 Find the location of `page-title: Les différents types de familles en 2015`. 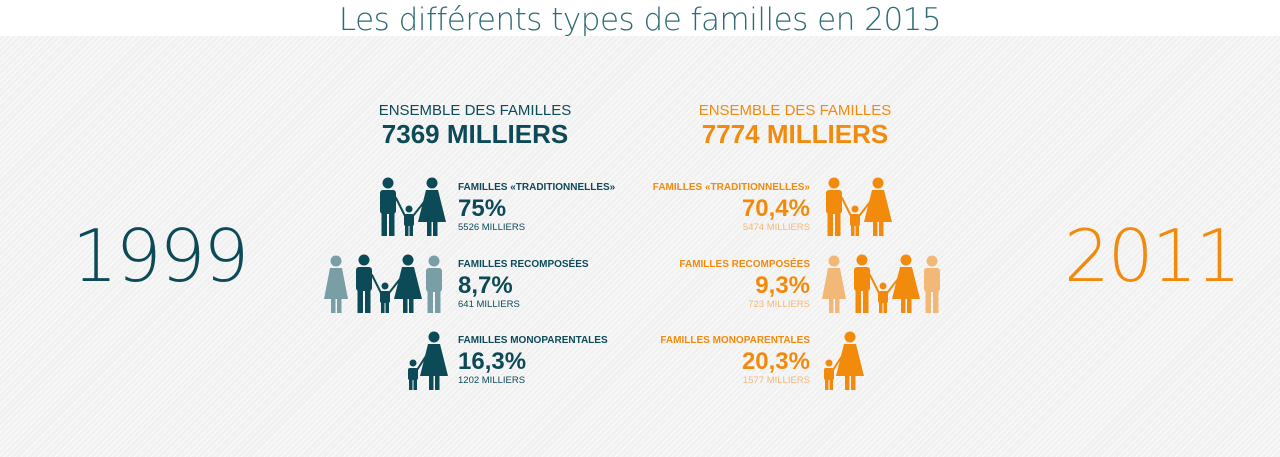

page-title: Les différents types de familles en 2015 is located at coordinates (640, 20).